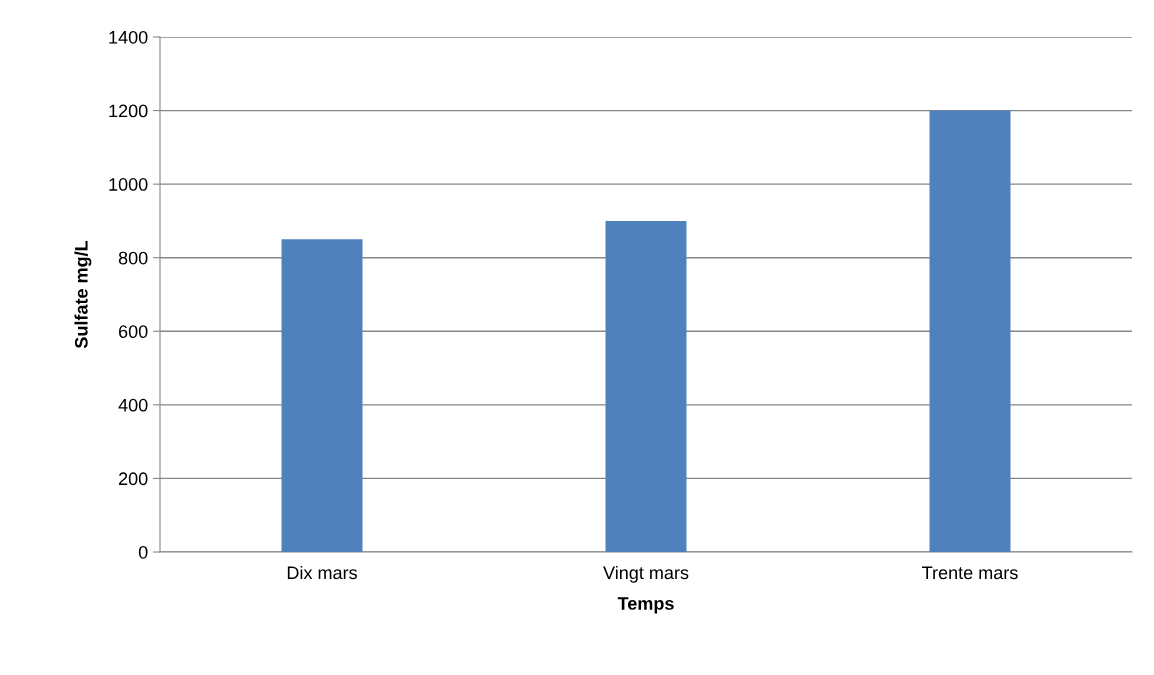 This screenshot has width=1154, height=675. What do you see at coordinates (322, 572) in the screenshot?
I see `x-tick-label: Dix mars` at bounding box center [322, 572].